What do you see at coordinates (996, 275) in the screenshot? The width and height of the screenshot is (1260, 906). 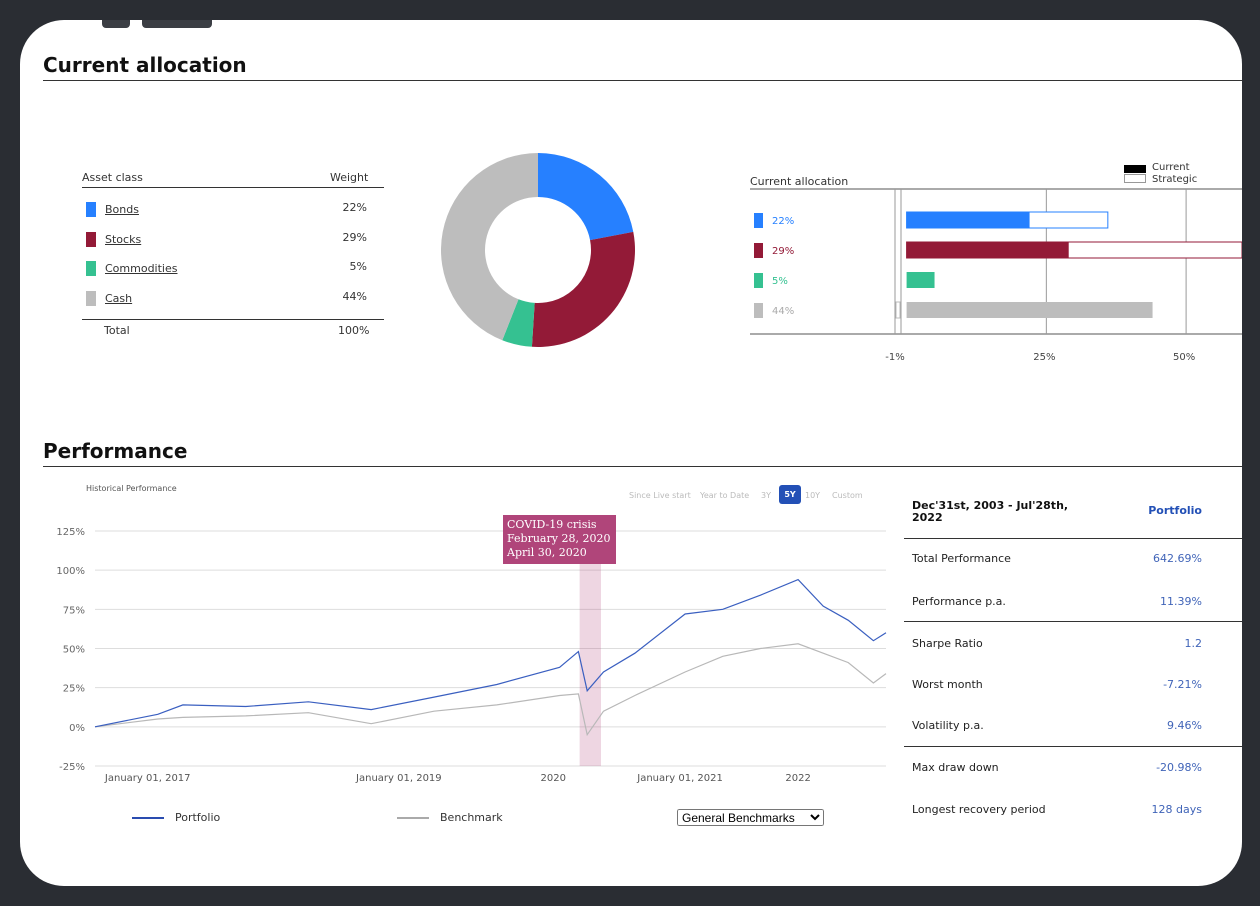 I see `allocation-bar-chart: 22% 29% 5% 44% -1% 25% 50%` at bounding box center [996, 275].